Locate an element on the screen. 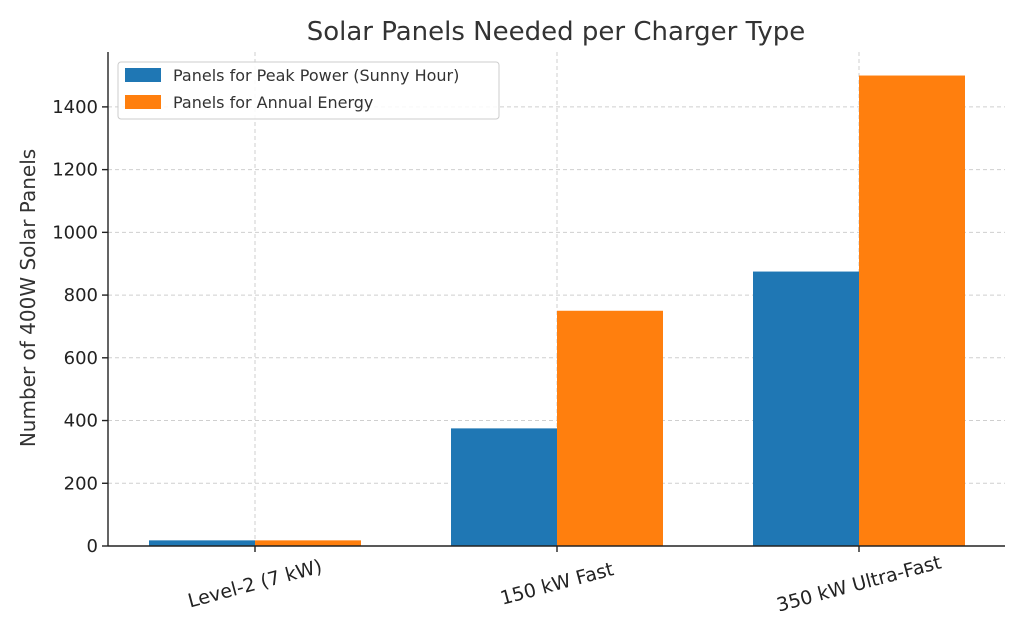 The image size is (1024, 640). y-tick-label: 800 is located at coordinates (81, 295).